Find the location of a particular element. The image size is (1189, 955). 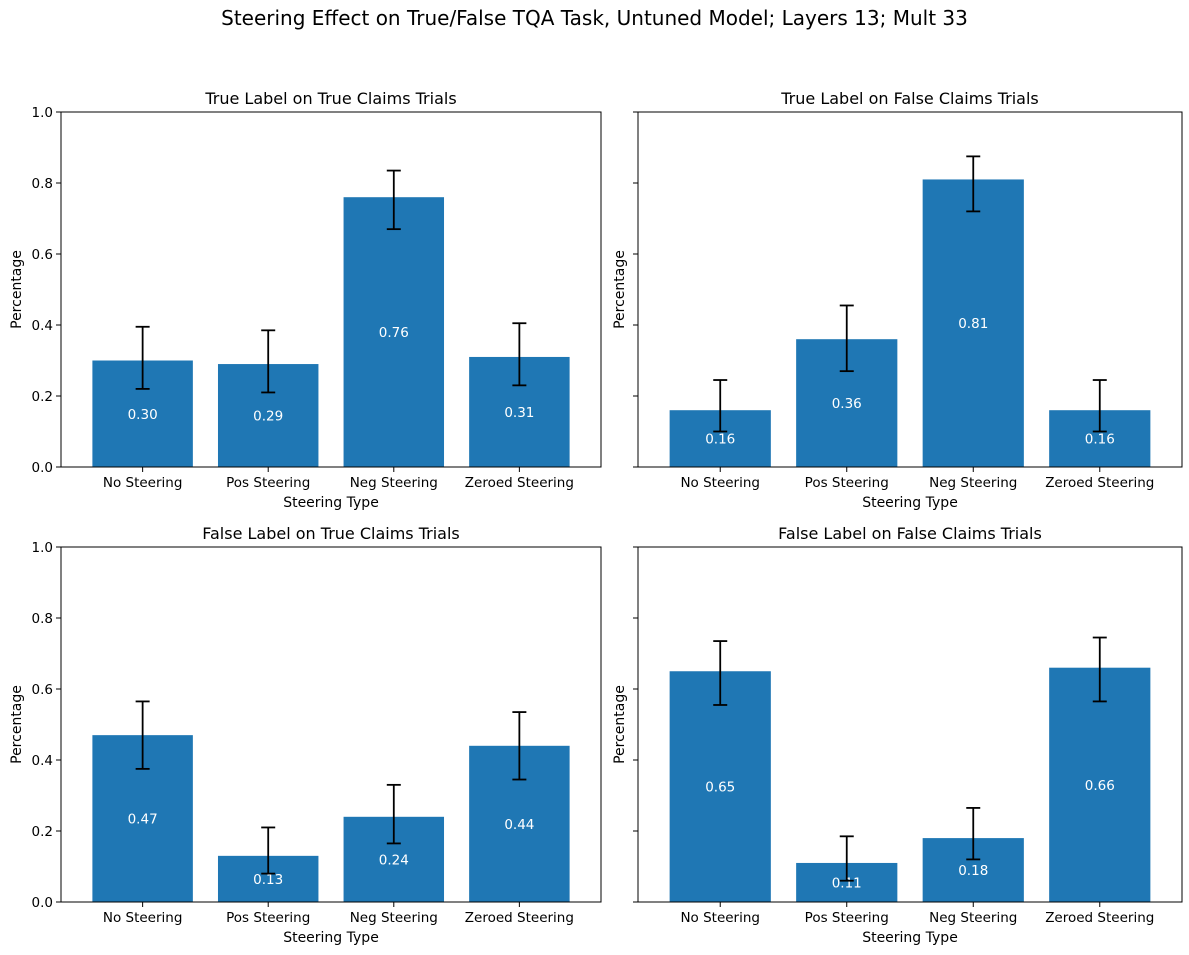

subplot-title: False Label on False Claims Trials is located at coordinates (910, 533).